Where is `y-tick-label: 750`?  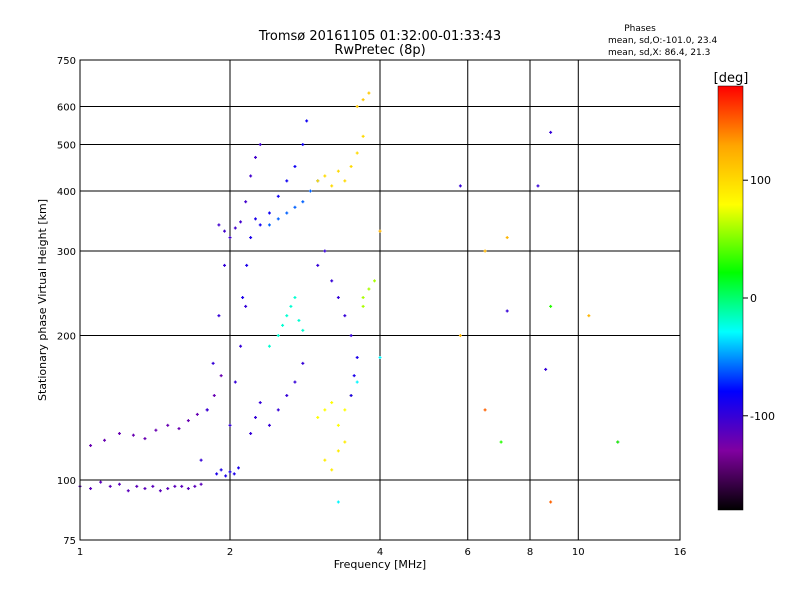 y-tick-label: 750 is located at coordinates (66, 61).